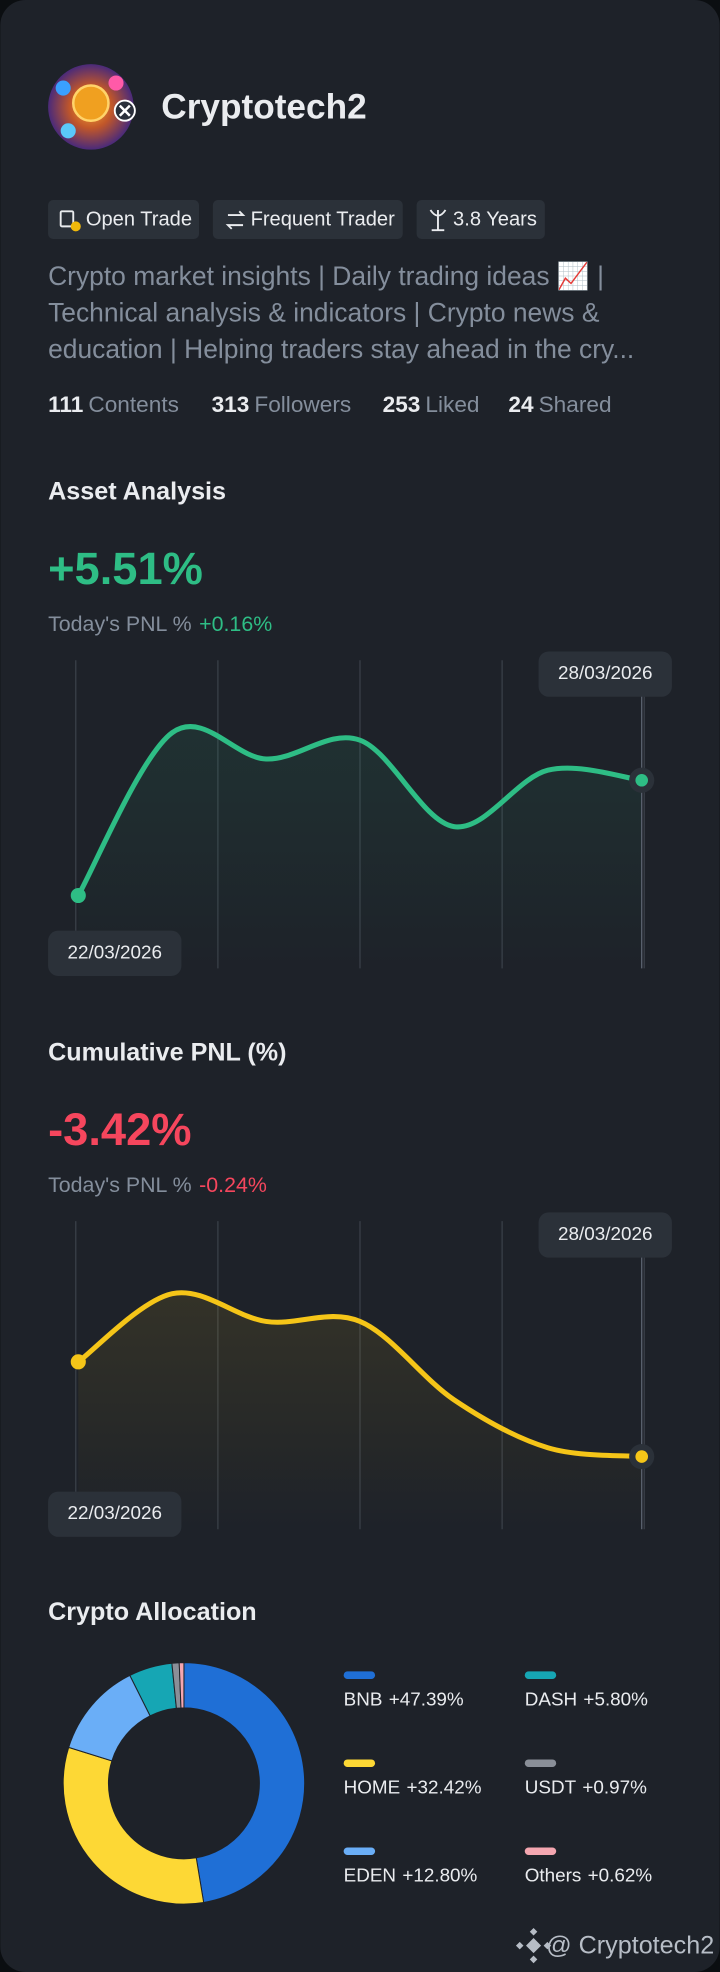 The image size is (720, 1972). I want to click on stat-value: 111, so click(65, 404).